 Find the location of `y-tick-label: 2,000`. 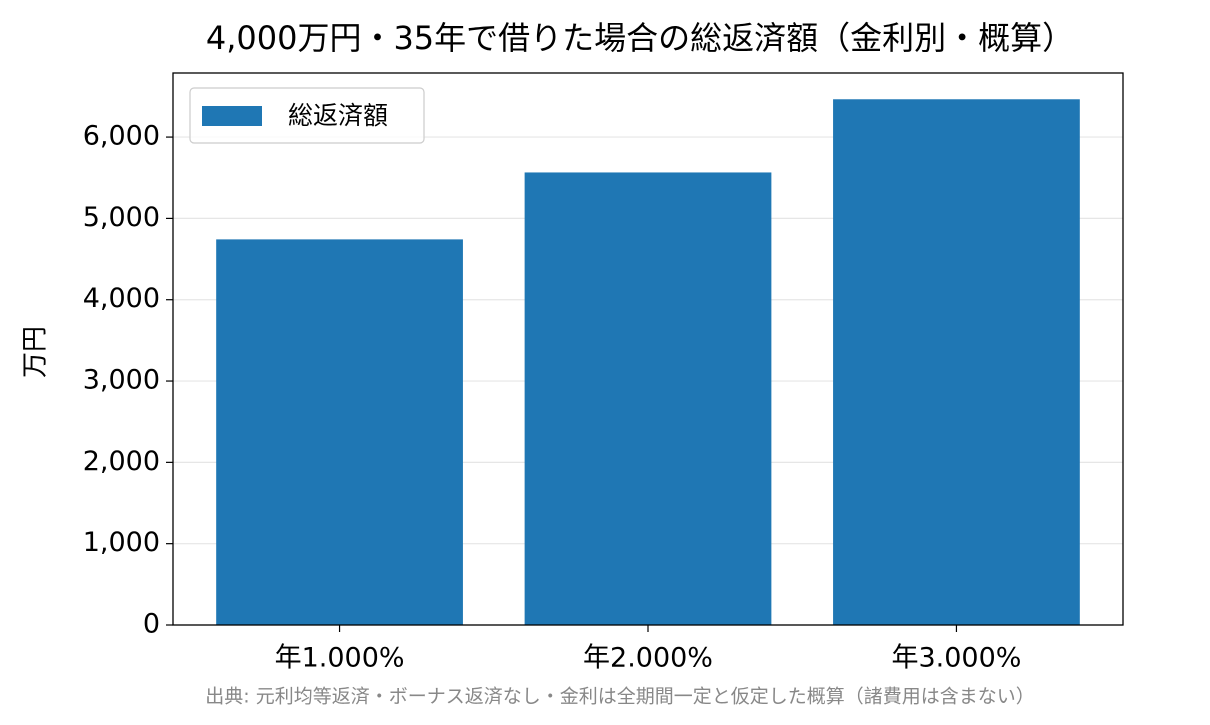

y-tick-label: 2,000 is located at coordinates (121, 461).